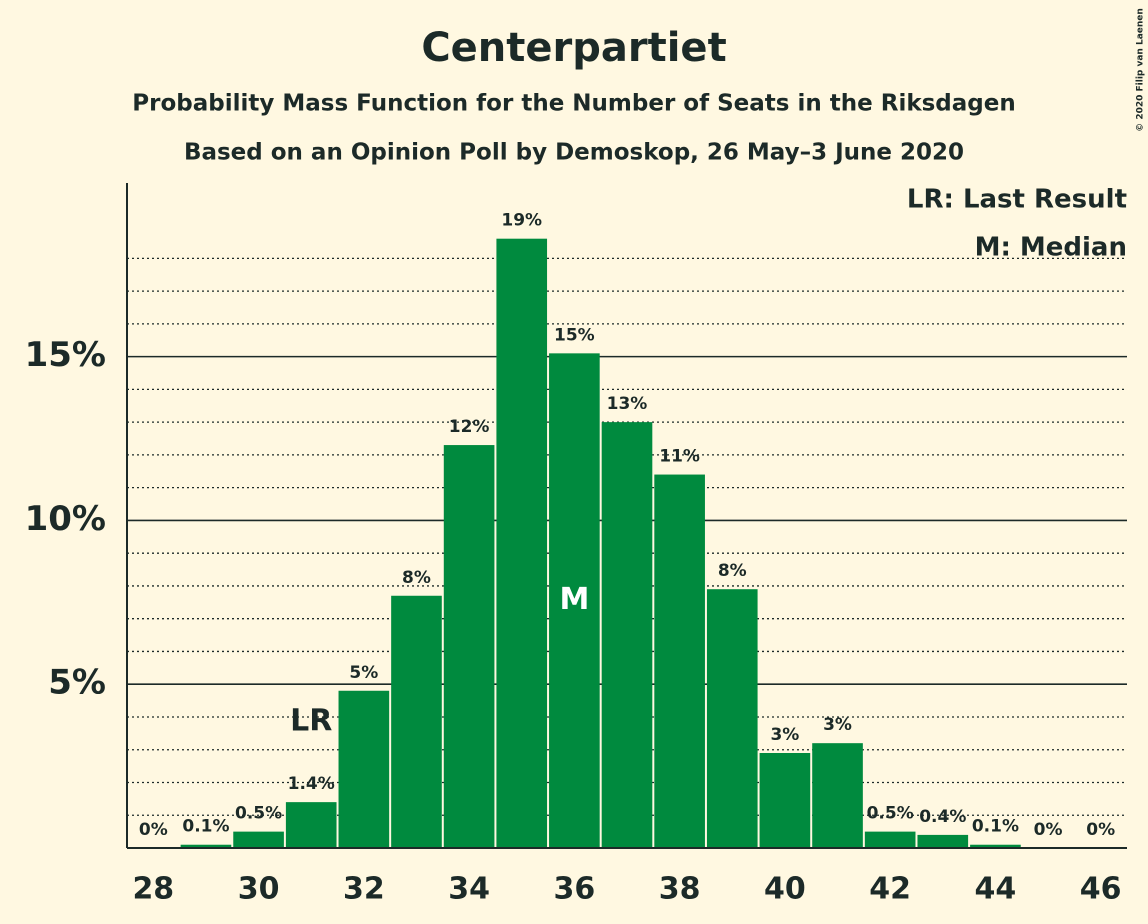  I want to click on annotation: M, so click(574, 599).